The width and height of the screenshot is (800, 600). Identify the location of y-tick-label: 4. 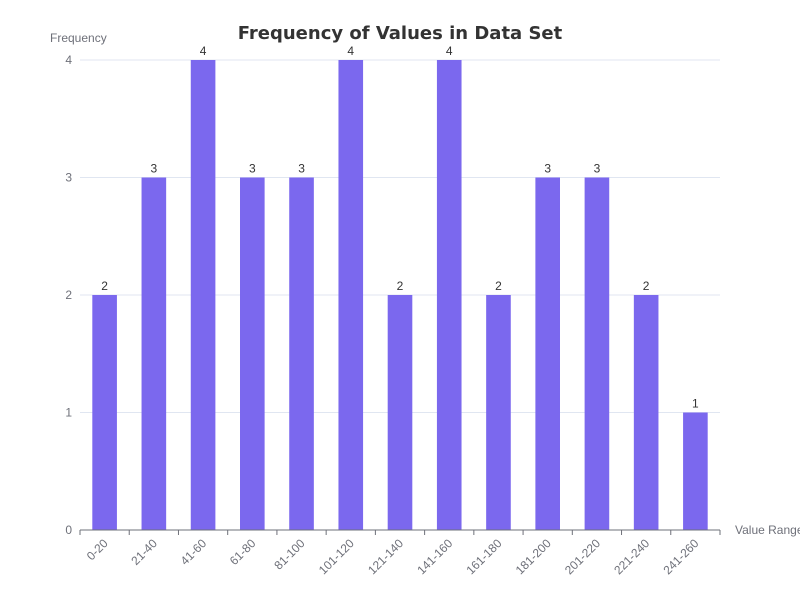
(68, 60).